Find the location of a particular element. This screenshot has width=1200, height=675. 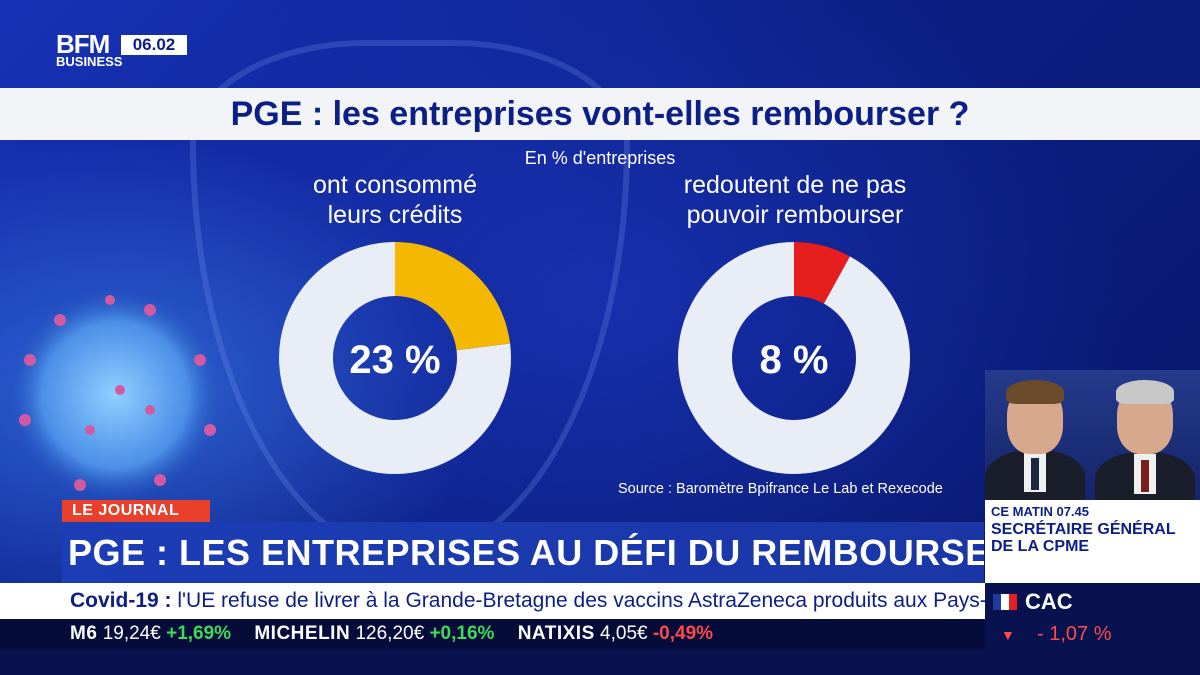

index-change: - 1,07 % is located at coordinates (1074, 634).